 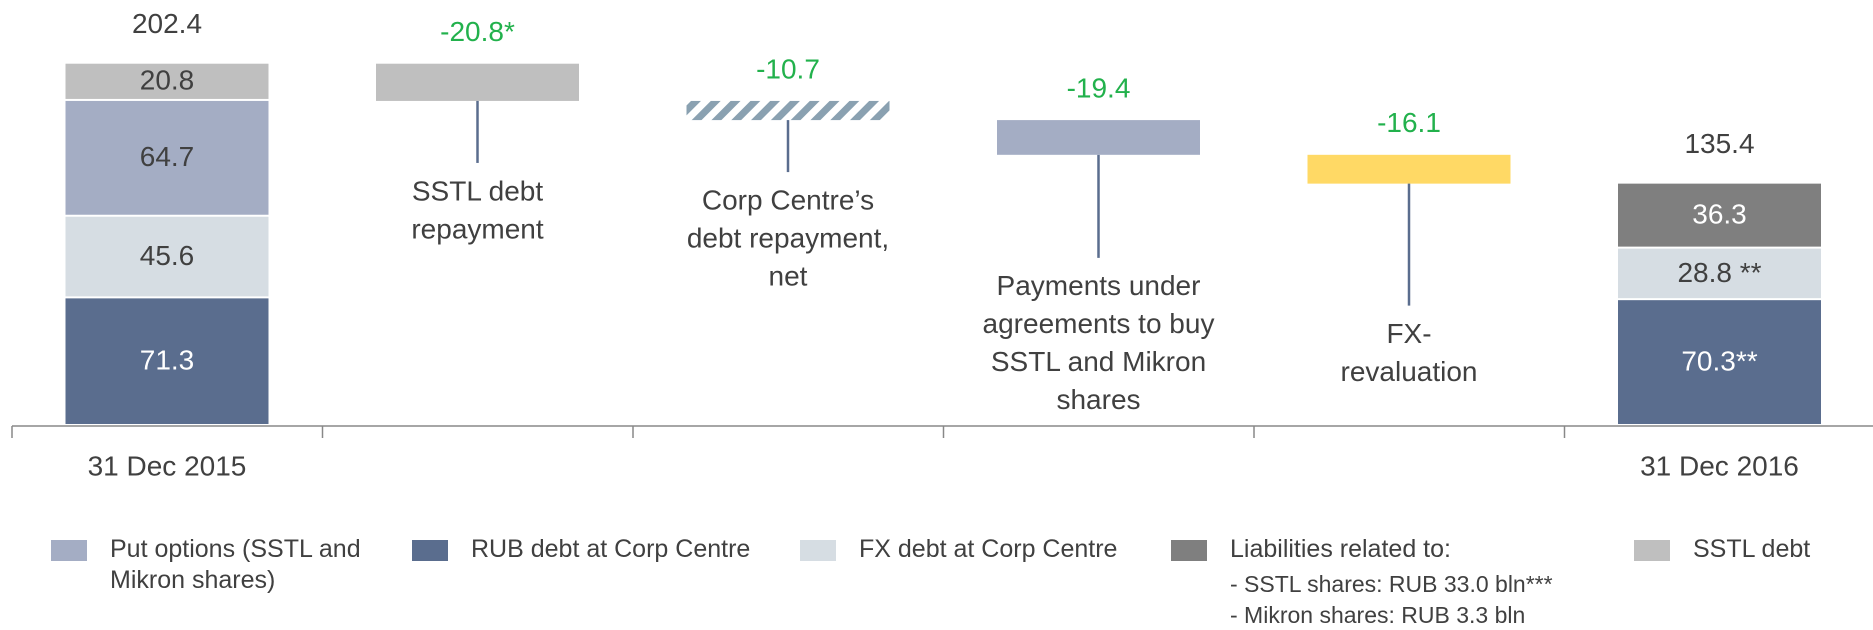 What do you see at coordinates (167, 465) in the screenshot?
I see `x-tick-label: 31 Dec 2015` at bounding box center [167, 465].